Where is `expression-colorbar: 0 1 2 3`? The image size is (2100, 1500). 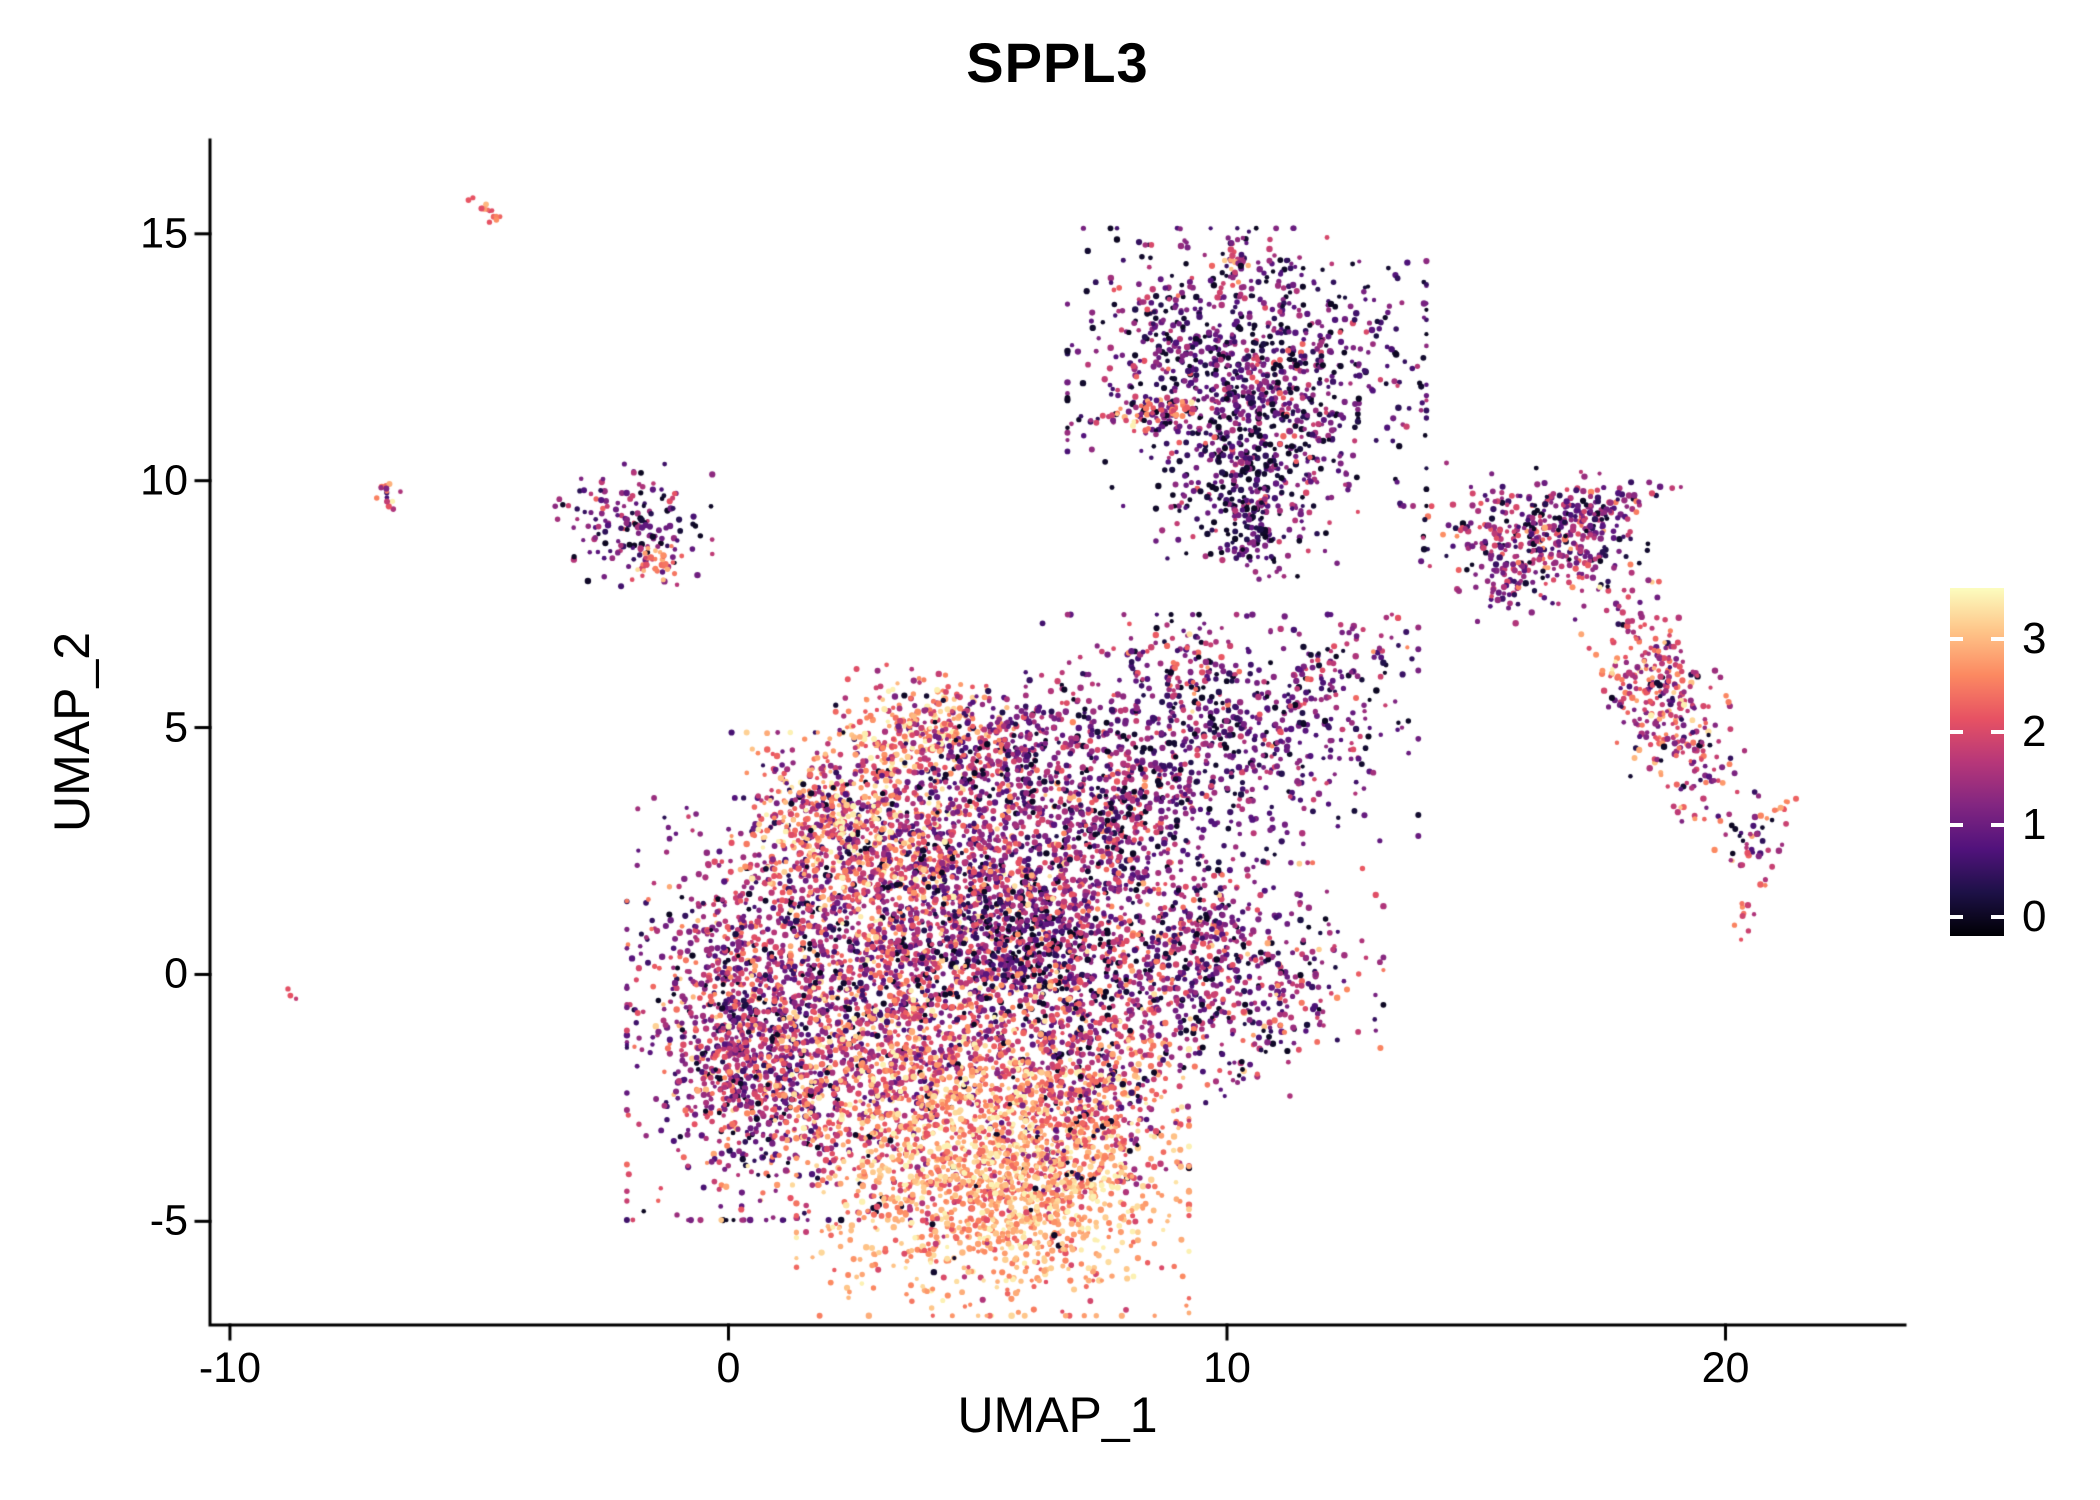
expression-colorbar: 0 1 2 3 is located at coordinates (1998, 764).